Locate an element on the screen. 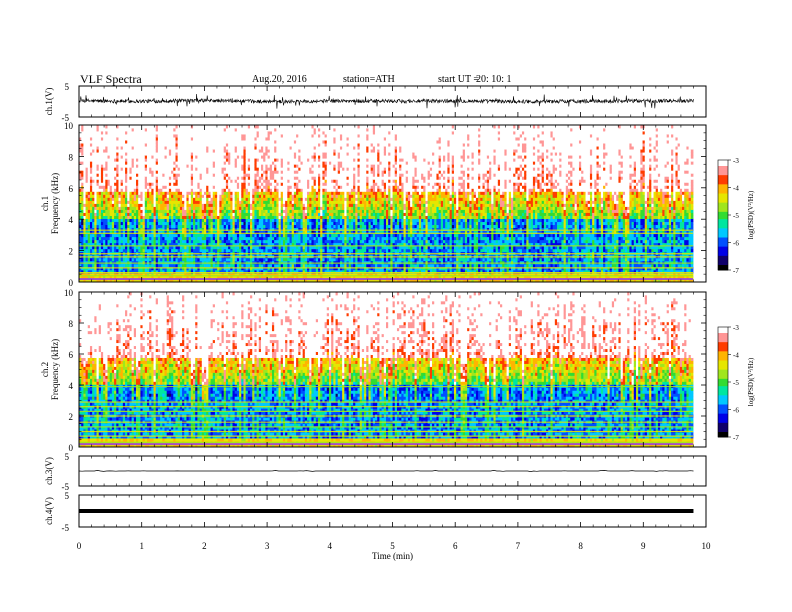 This screenshot has height=612, width=792. ch1-ylabel: ch.1(V) is located at coordinates (49, 102).